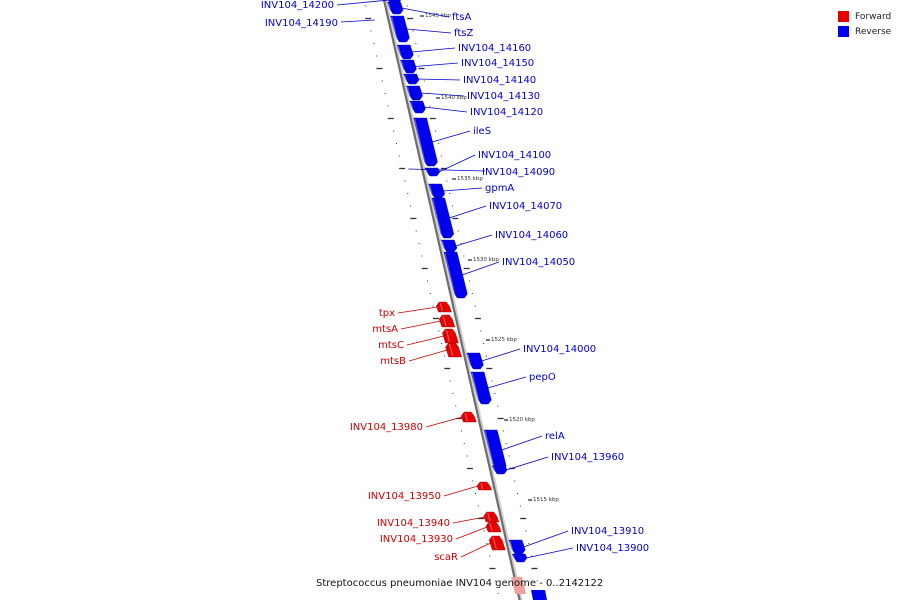  What do you see at coordinates (555, 436) in the screenshot?
I see `gene-label-relA: relA` at bounding box center [555, 436].